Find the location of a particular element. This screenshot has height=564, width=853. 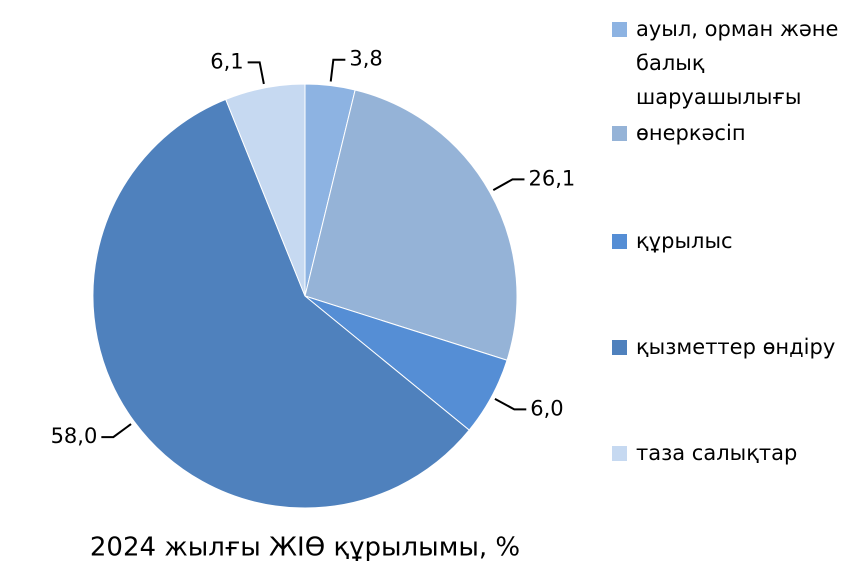

legend-label: таза салықтар is located at coordinates (717, 453).